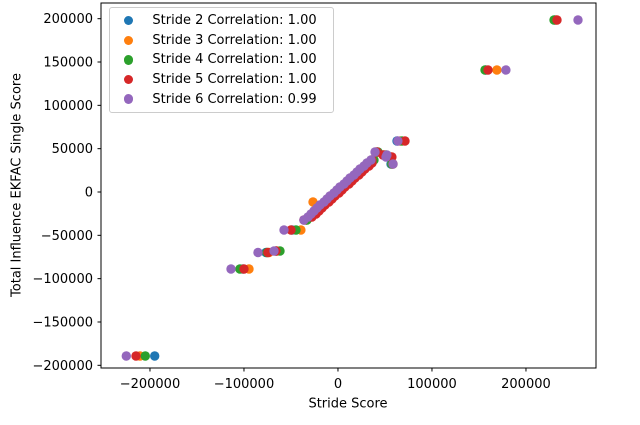 This screenshot has width=640, height=425. Describe the element at coordinates (67, 236) in the screenshot. I see `y-tick-label: −50000` at that location.